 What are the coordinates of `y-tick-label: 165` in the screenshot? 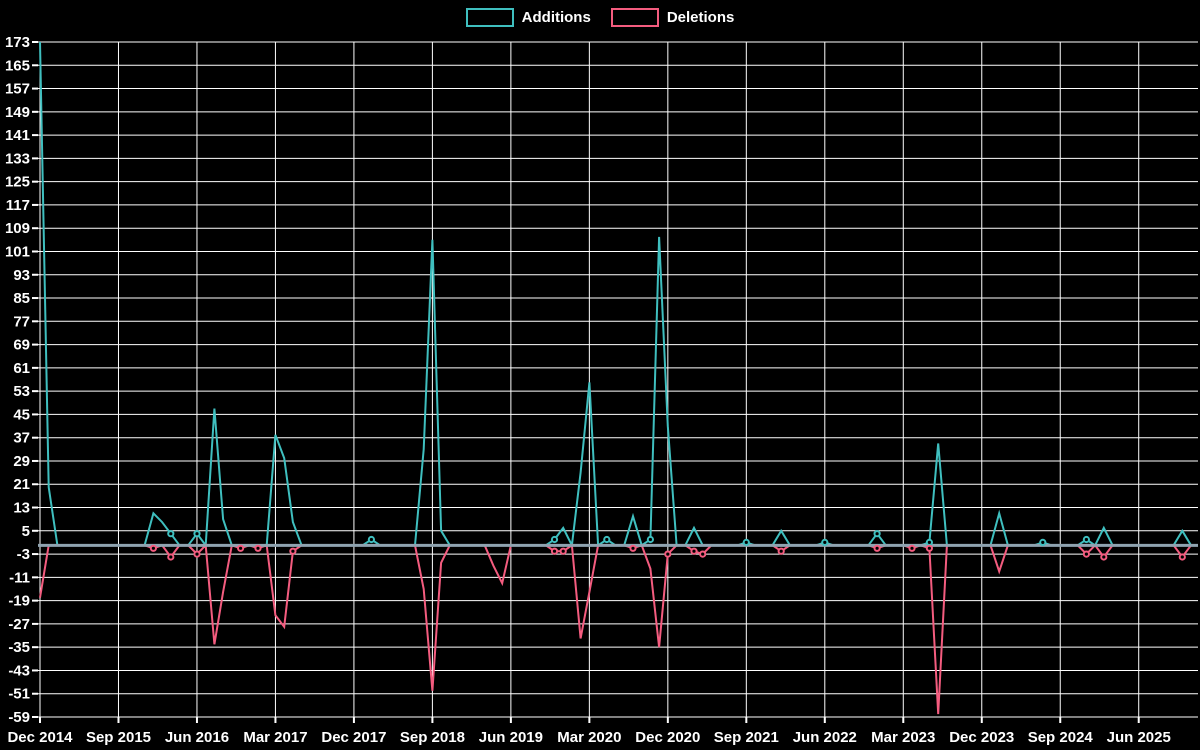 It's located at (17, 65).